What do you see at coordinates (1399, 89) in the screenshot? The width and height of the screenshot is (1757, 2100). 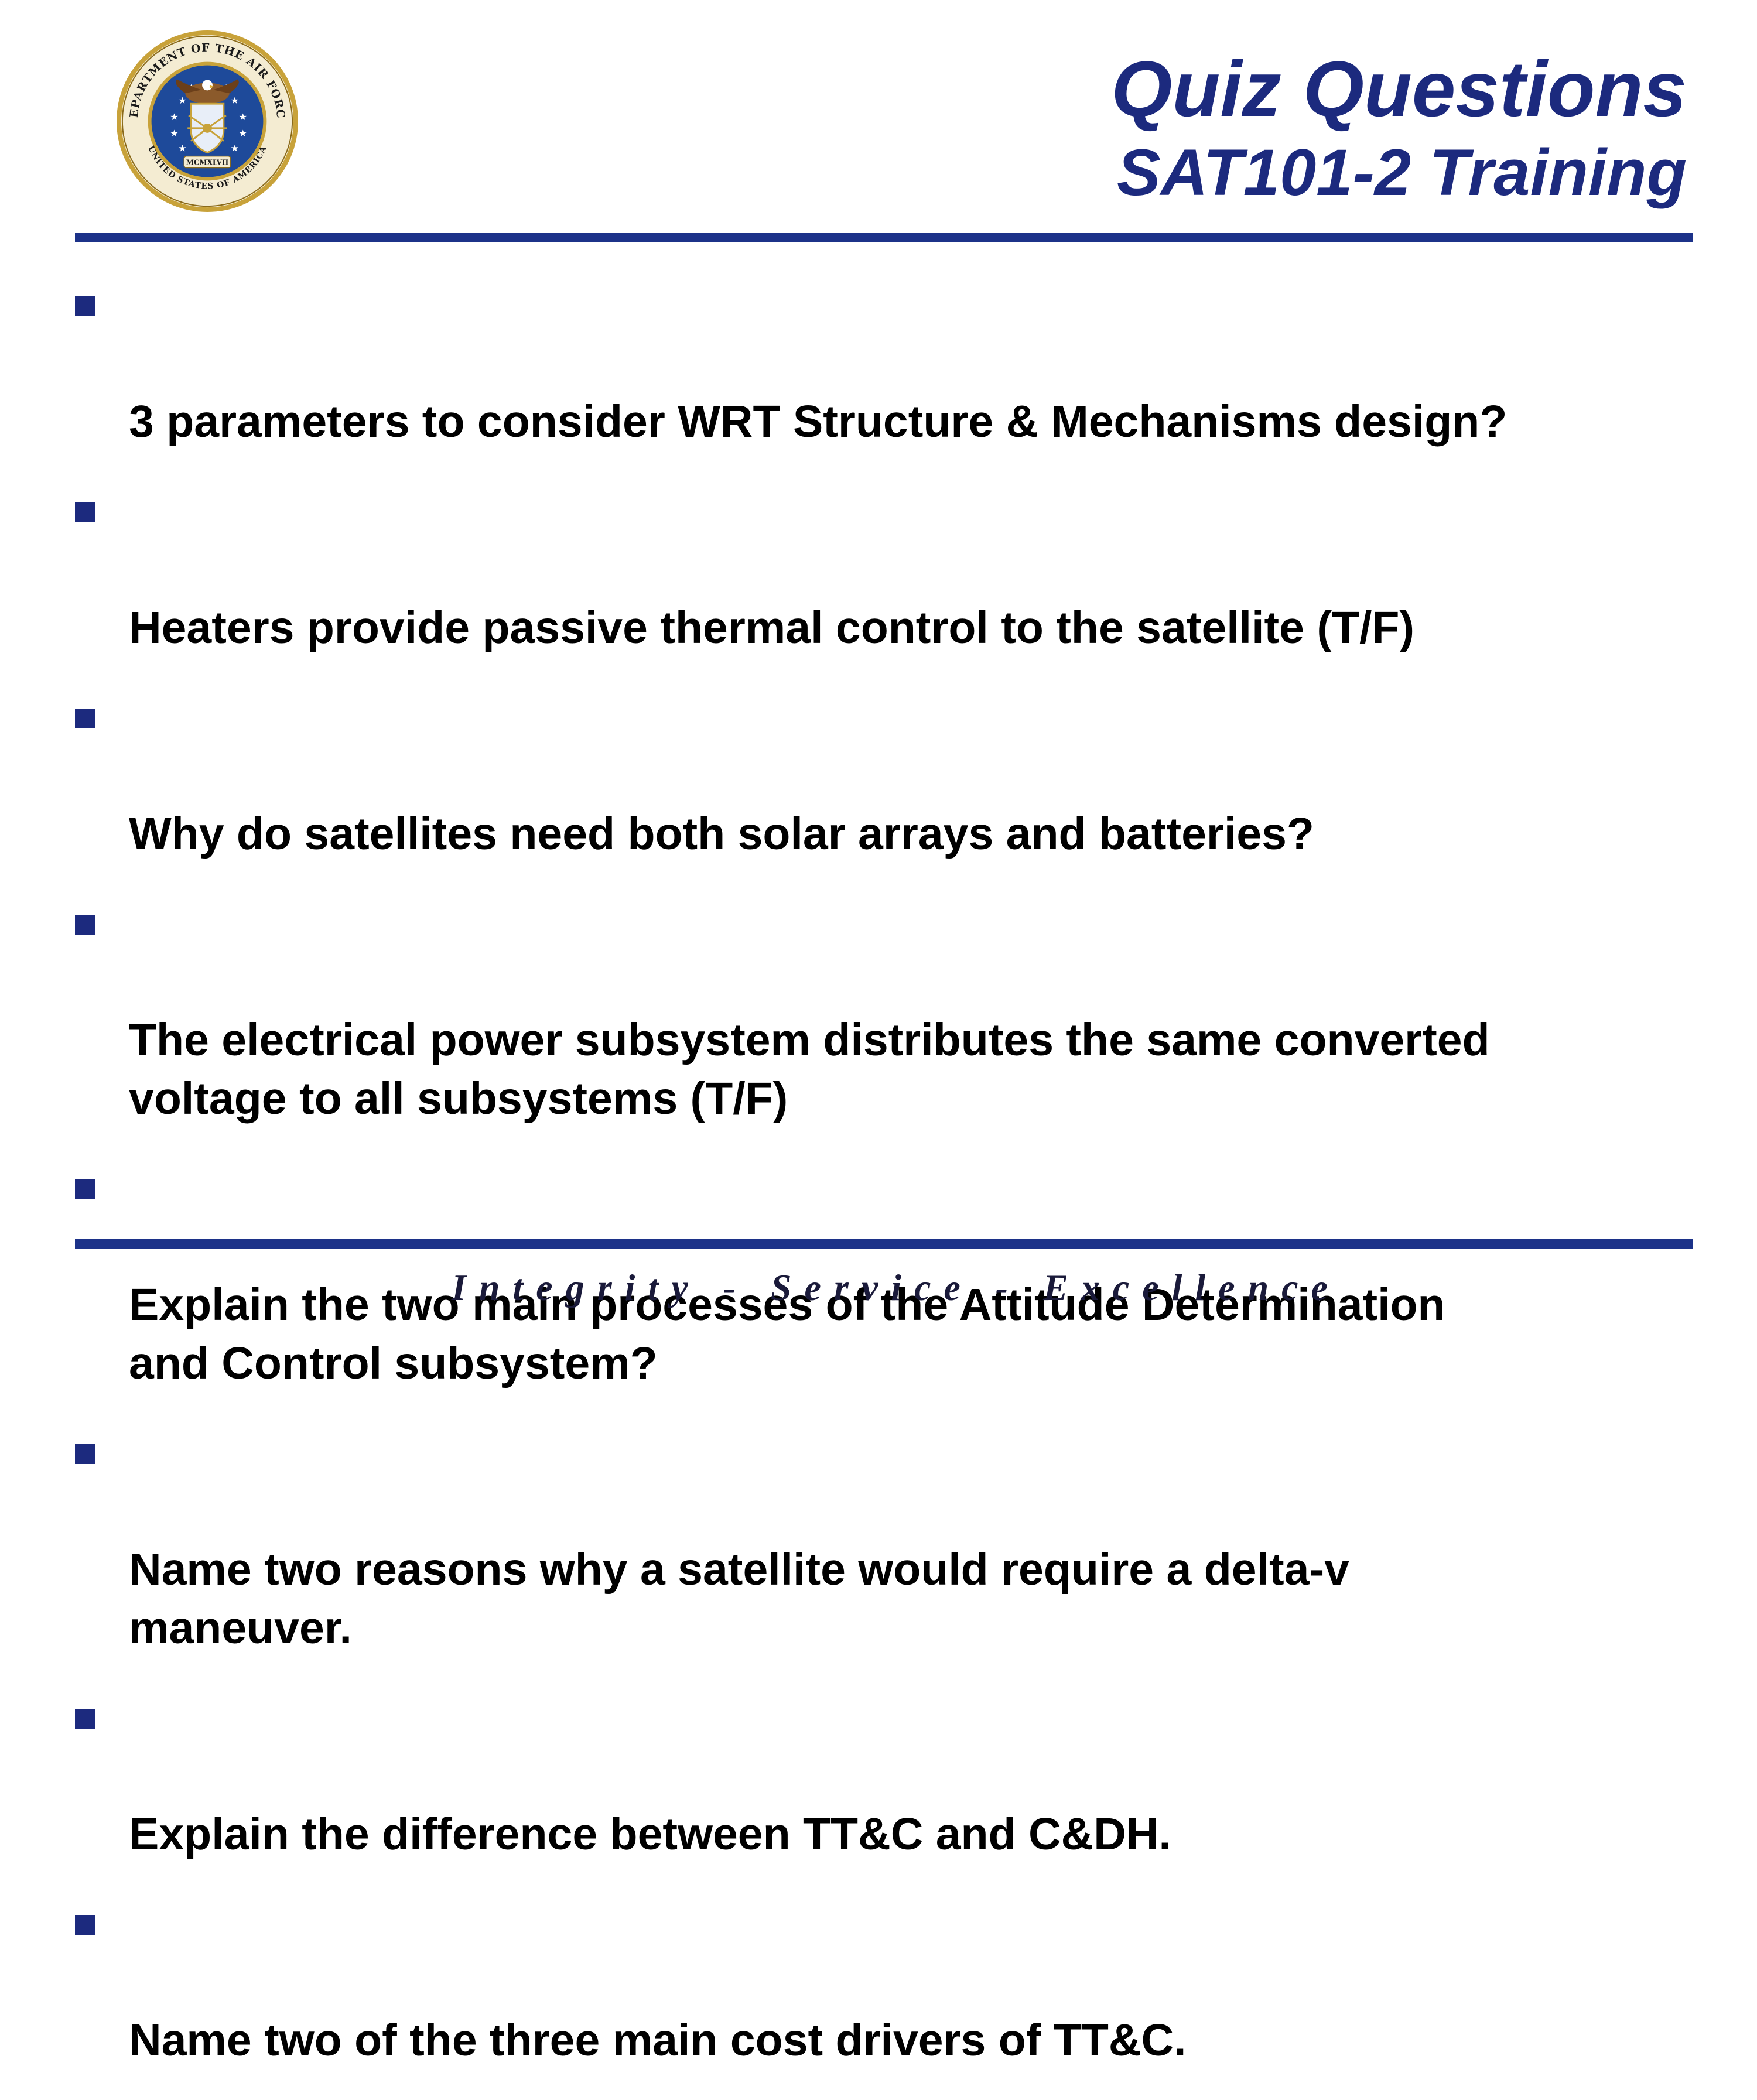 I see `slide-title: Quiz Questions` at bounding box center [1399, 89].